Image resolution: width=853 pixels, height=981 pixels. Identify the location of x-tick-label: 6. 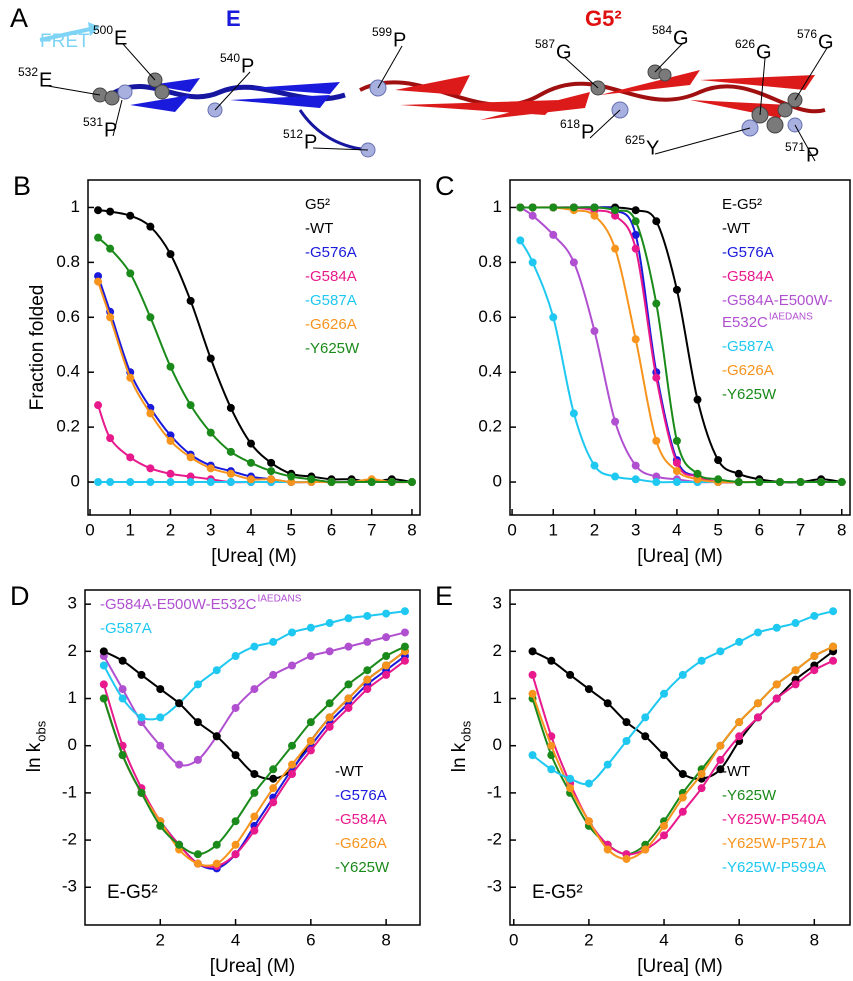
(310, 939).